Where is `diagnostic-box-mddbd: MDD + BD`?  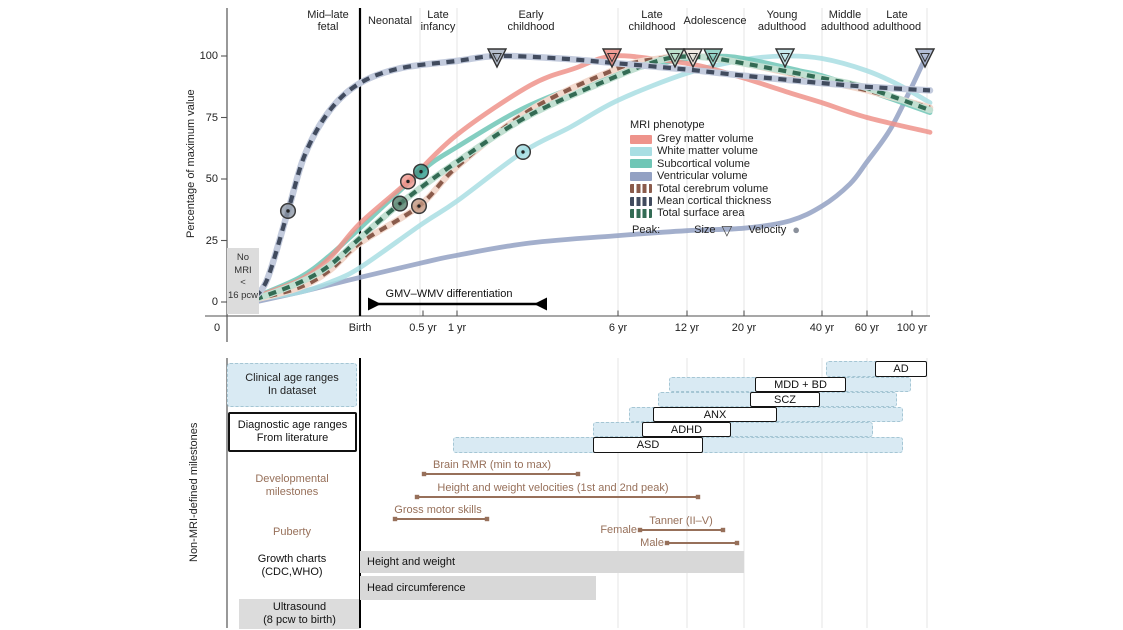 diagnostic-box-mddbd: MDD + BD is located at coordinates (800, 384).